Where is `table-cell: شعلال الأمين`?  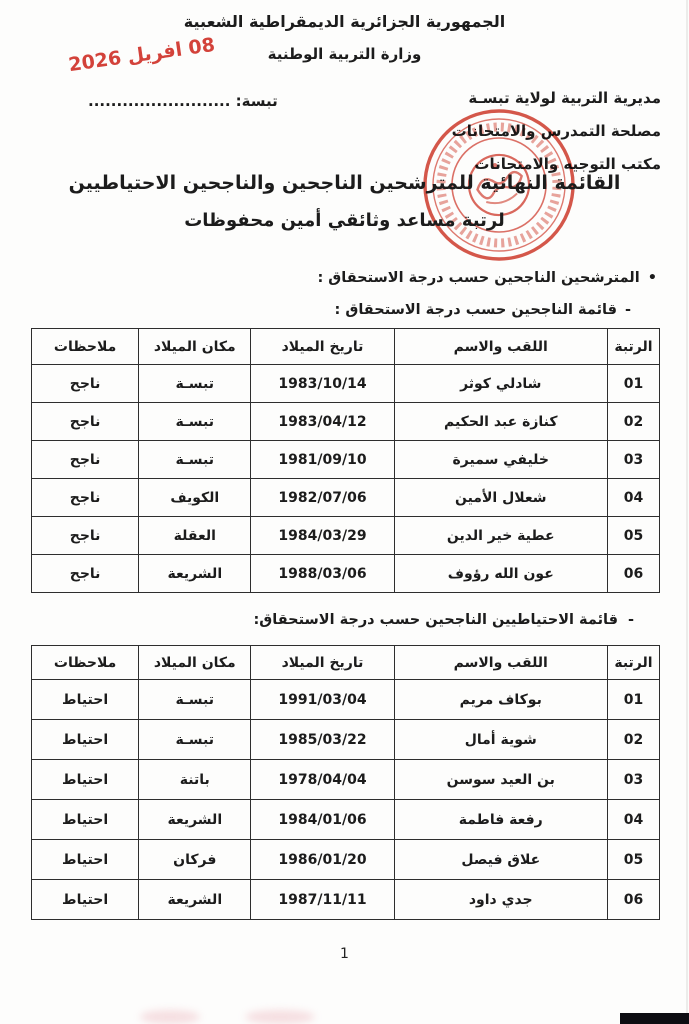
table-cell: شعلال الأمين is located at coordinates (500, 497).